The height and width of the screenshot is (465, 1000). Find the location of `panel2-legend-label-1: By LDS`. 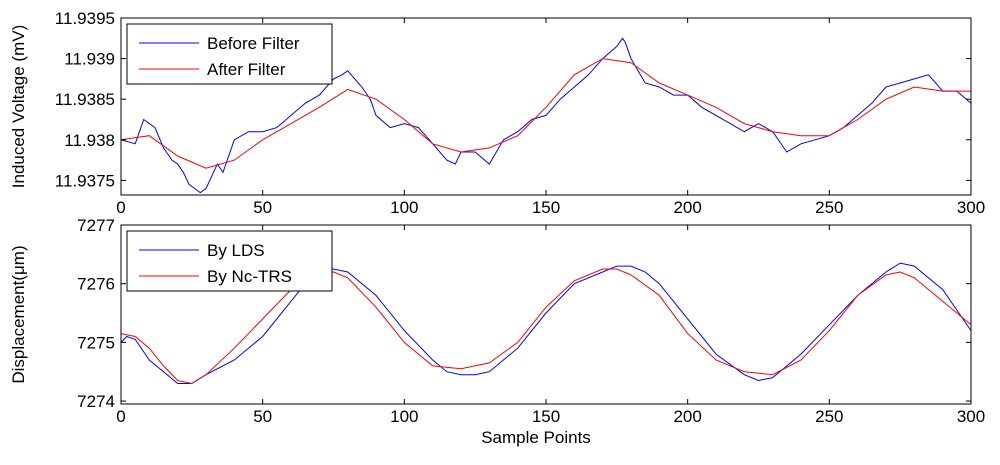

panel2-legend-label-1: By LDS is located at coordinates (236, 250).